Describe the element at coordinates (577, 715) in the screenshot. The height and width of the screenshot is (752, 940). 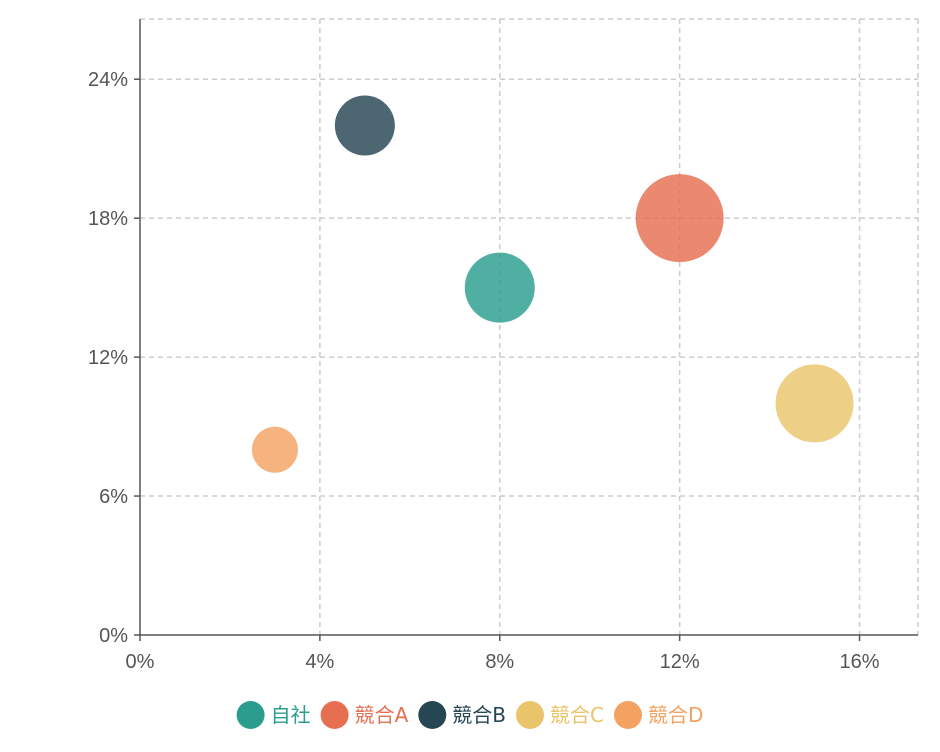
I see `legend-label: 競合C` at that location.